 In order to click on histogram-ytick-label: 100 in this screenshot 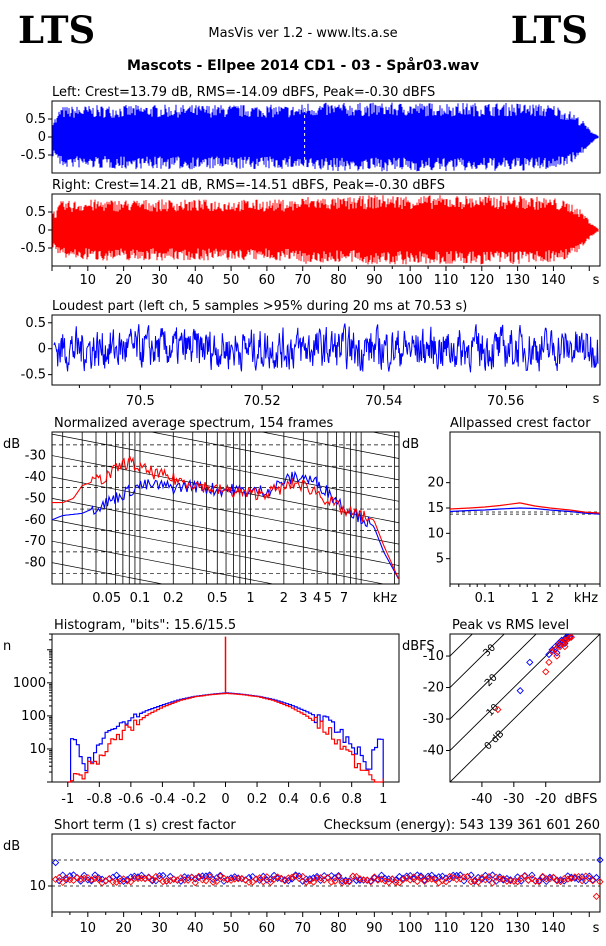, I will do `click(33, 716)`.